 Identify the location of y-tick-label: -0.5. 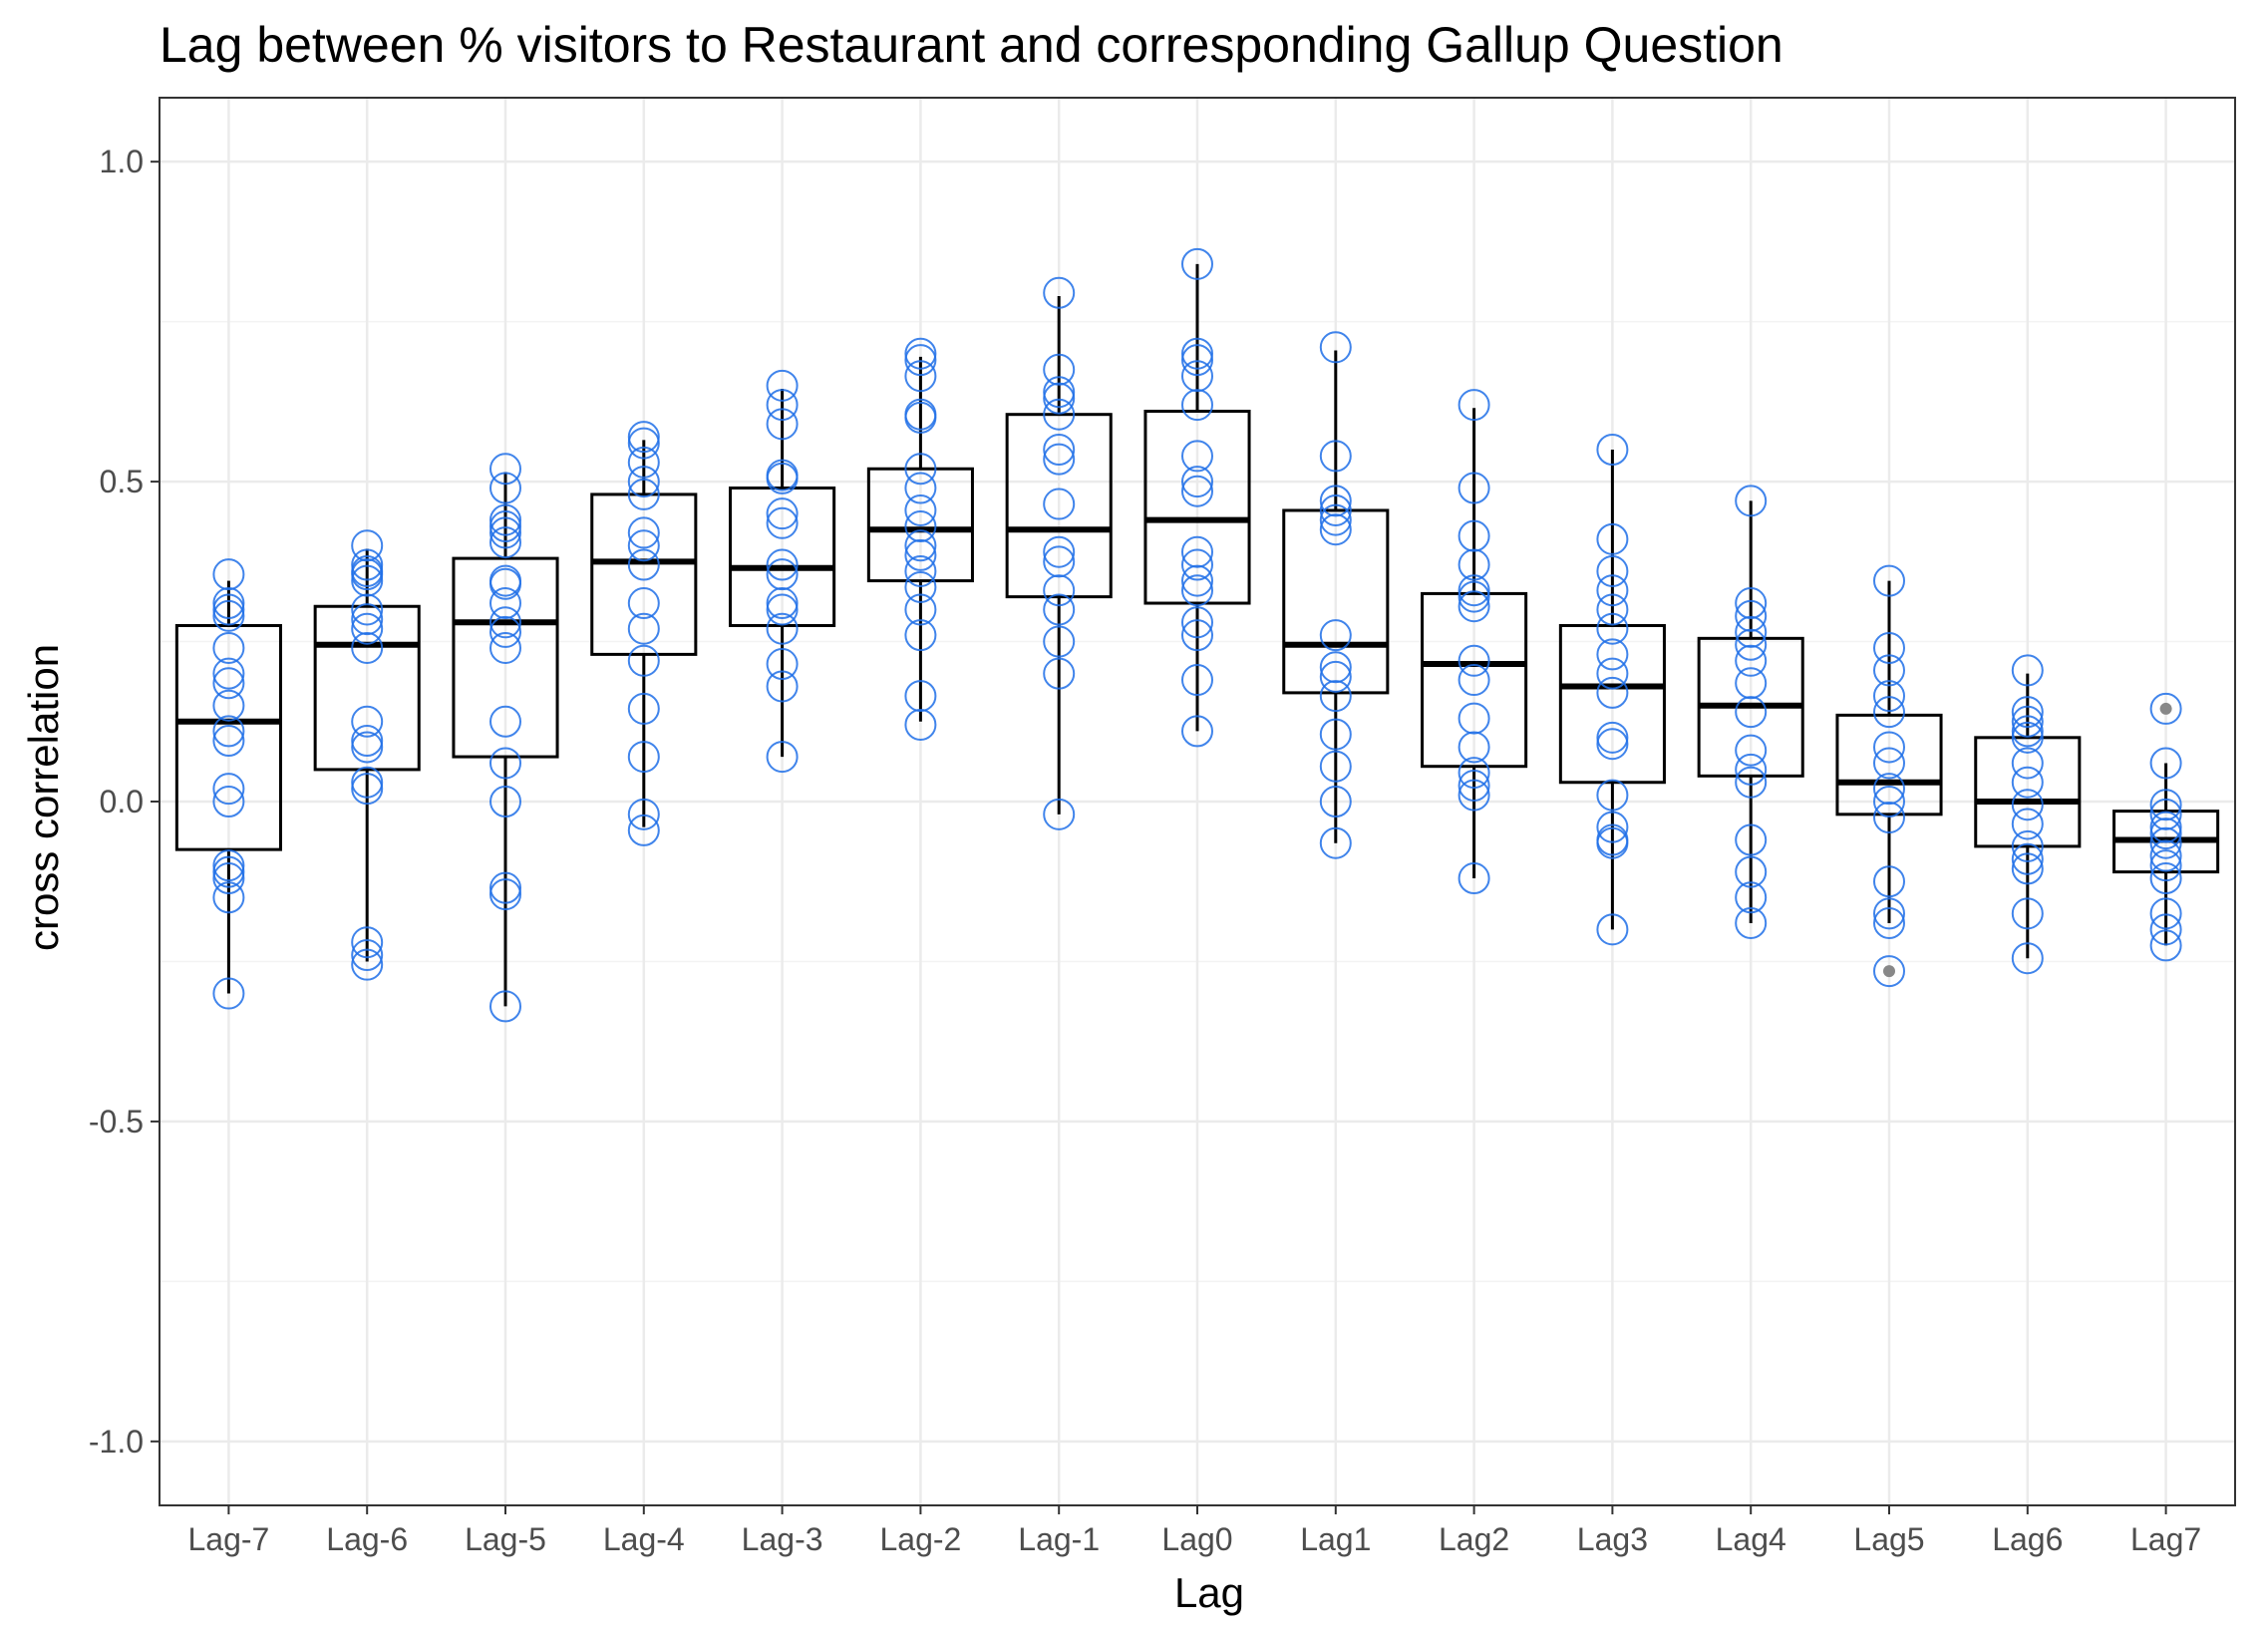
(116, 1122).